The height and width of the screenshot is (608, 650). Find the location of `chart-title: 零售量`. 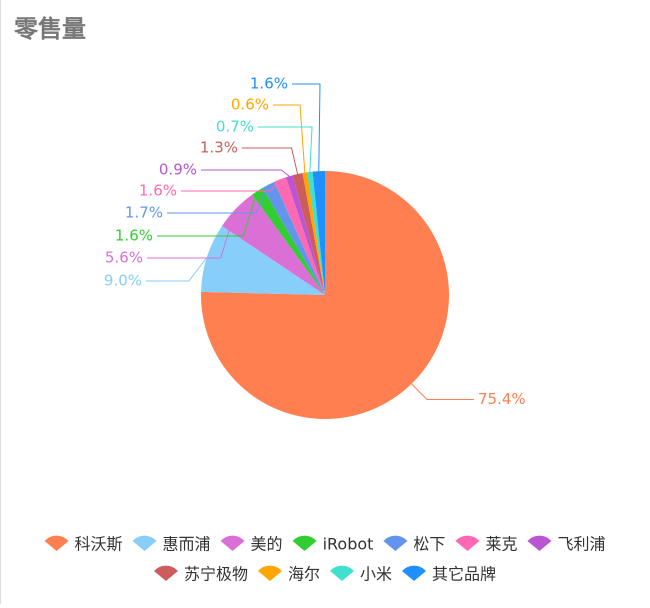

chart-title: 零售量 is located at coordinates (49, 29).